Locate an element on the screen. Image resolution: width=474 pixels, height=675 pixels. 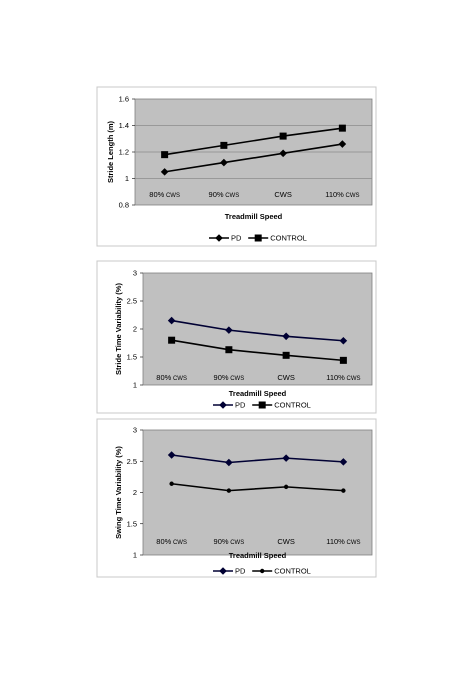
y-axis-title: Swing Time Variability (%) is located at coordinates (118, 492).